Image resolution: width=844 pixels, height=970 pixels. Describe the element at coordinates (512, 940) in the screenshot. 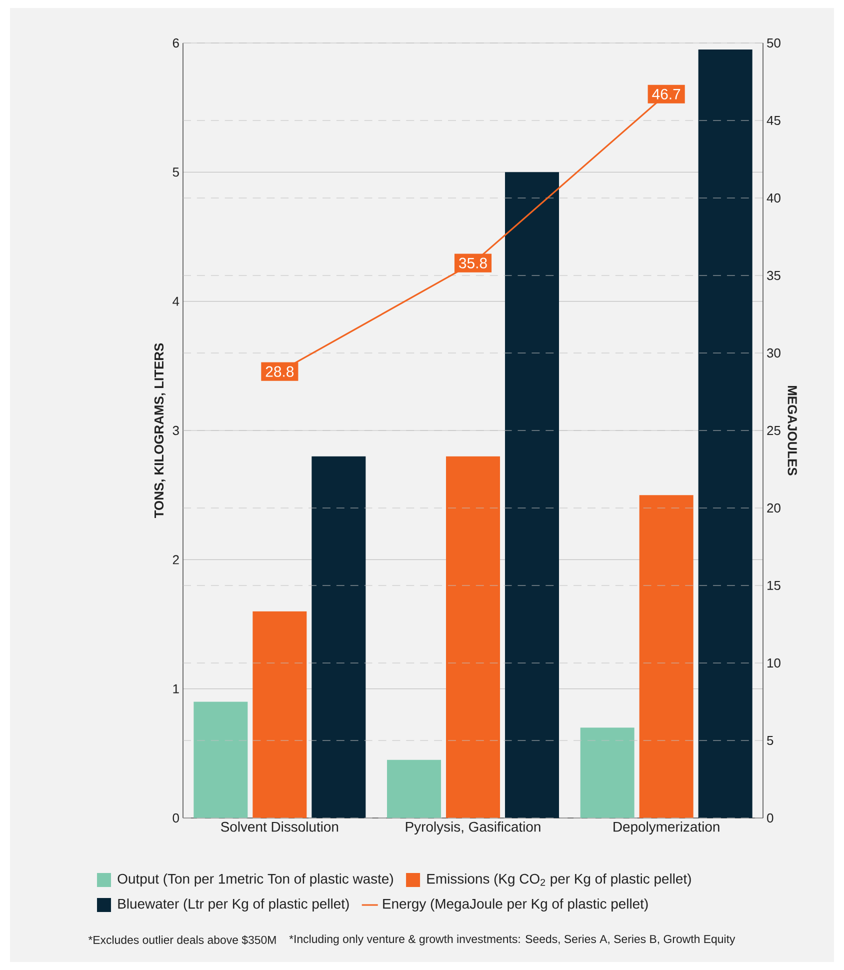

I see `text: *Including only venture & growth investments: Seeds, Series A, Series B, Growth Equity` at that location.